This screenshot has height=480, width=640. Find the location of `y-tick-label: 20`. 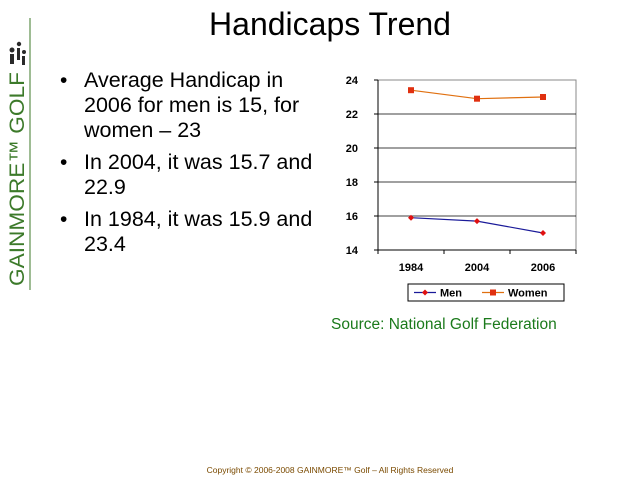

y-tick-label: 20 is located at coordinates (352, 149).